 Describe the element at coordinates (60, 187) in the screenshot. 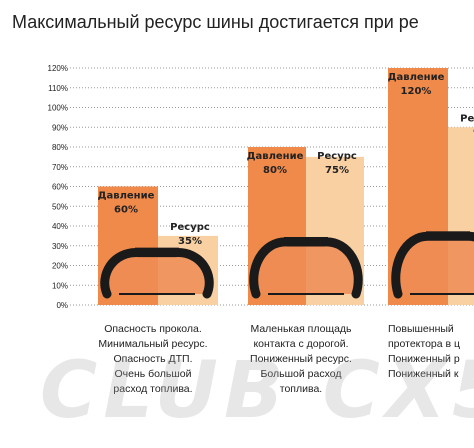

I see `y-tick-label: 60%` at that location.